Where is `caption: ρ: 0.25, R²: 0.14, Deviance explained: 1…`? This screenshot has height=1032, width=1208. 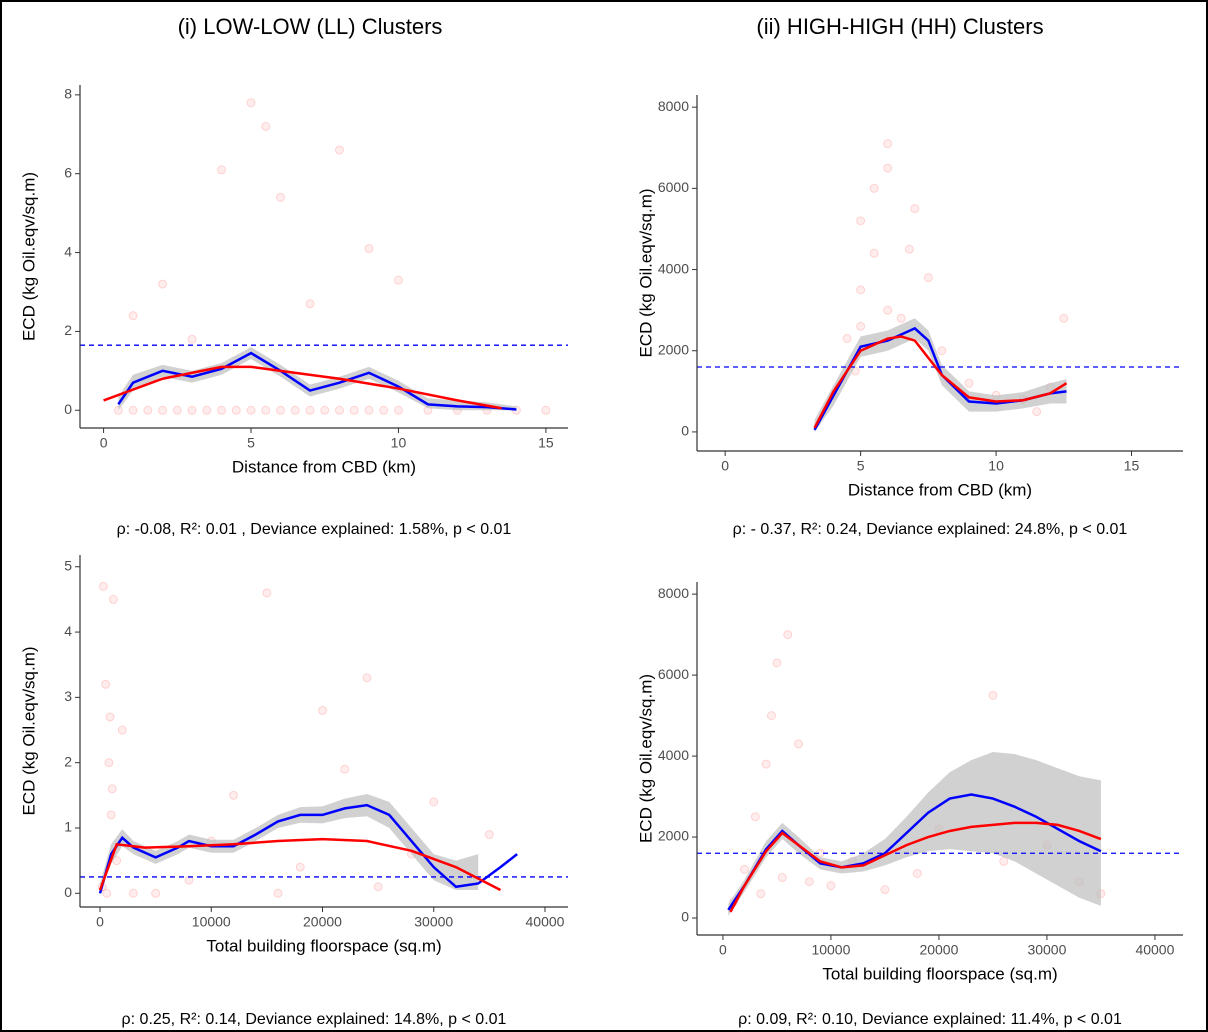 caption: ρ: 0.25, R²: 0.14, Deviance explained: 1… is located at coordinates (314, 1019).